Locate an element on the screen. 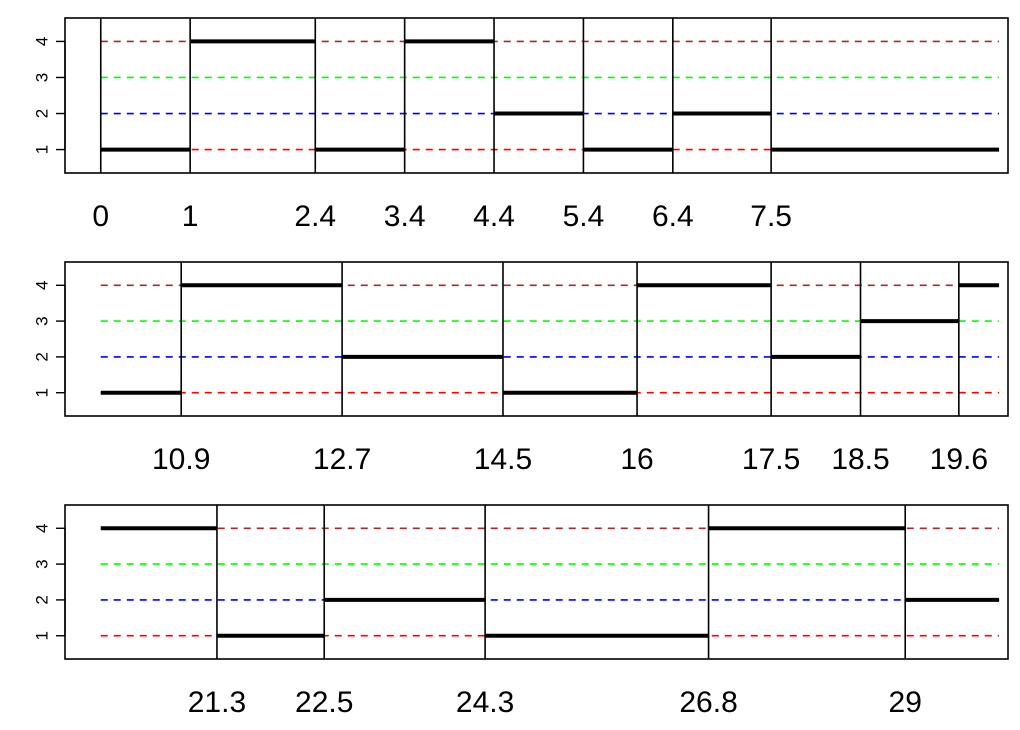 This screenshot has height=730, width=1020. boundary-label: 17.5 is located at coordinates (771, 459).